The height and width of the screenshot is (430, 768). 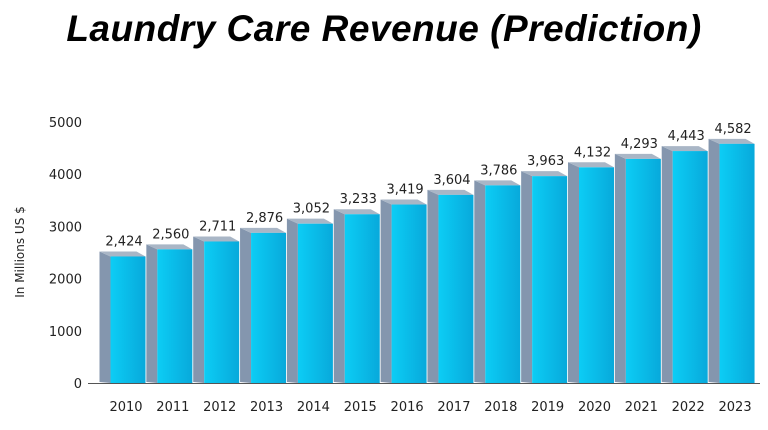 What do you see at coordinates (732, 129) in the screenshot?
I see `data-label: 4,582` at bounding box center [732, 129].